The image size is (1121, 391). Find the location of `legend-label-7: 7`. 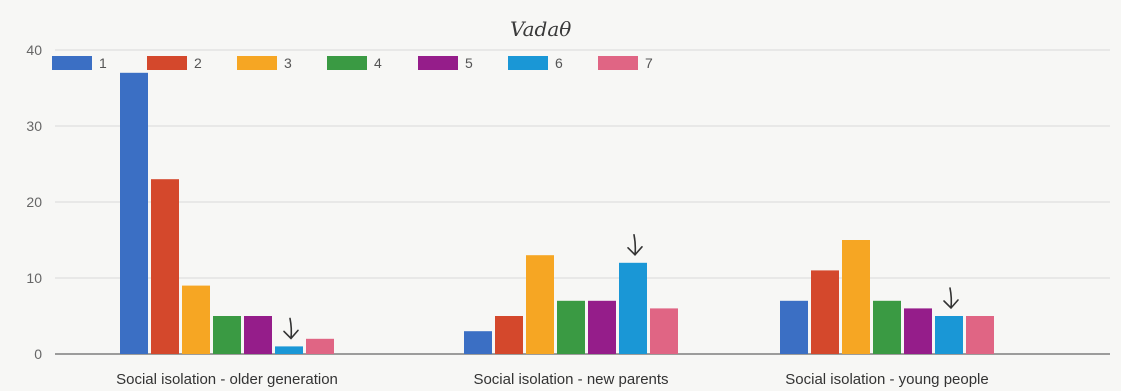

legend-label-7: 7 is located at coordinates (649, 63).